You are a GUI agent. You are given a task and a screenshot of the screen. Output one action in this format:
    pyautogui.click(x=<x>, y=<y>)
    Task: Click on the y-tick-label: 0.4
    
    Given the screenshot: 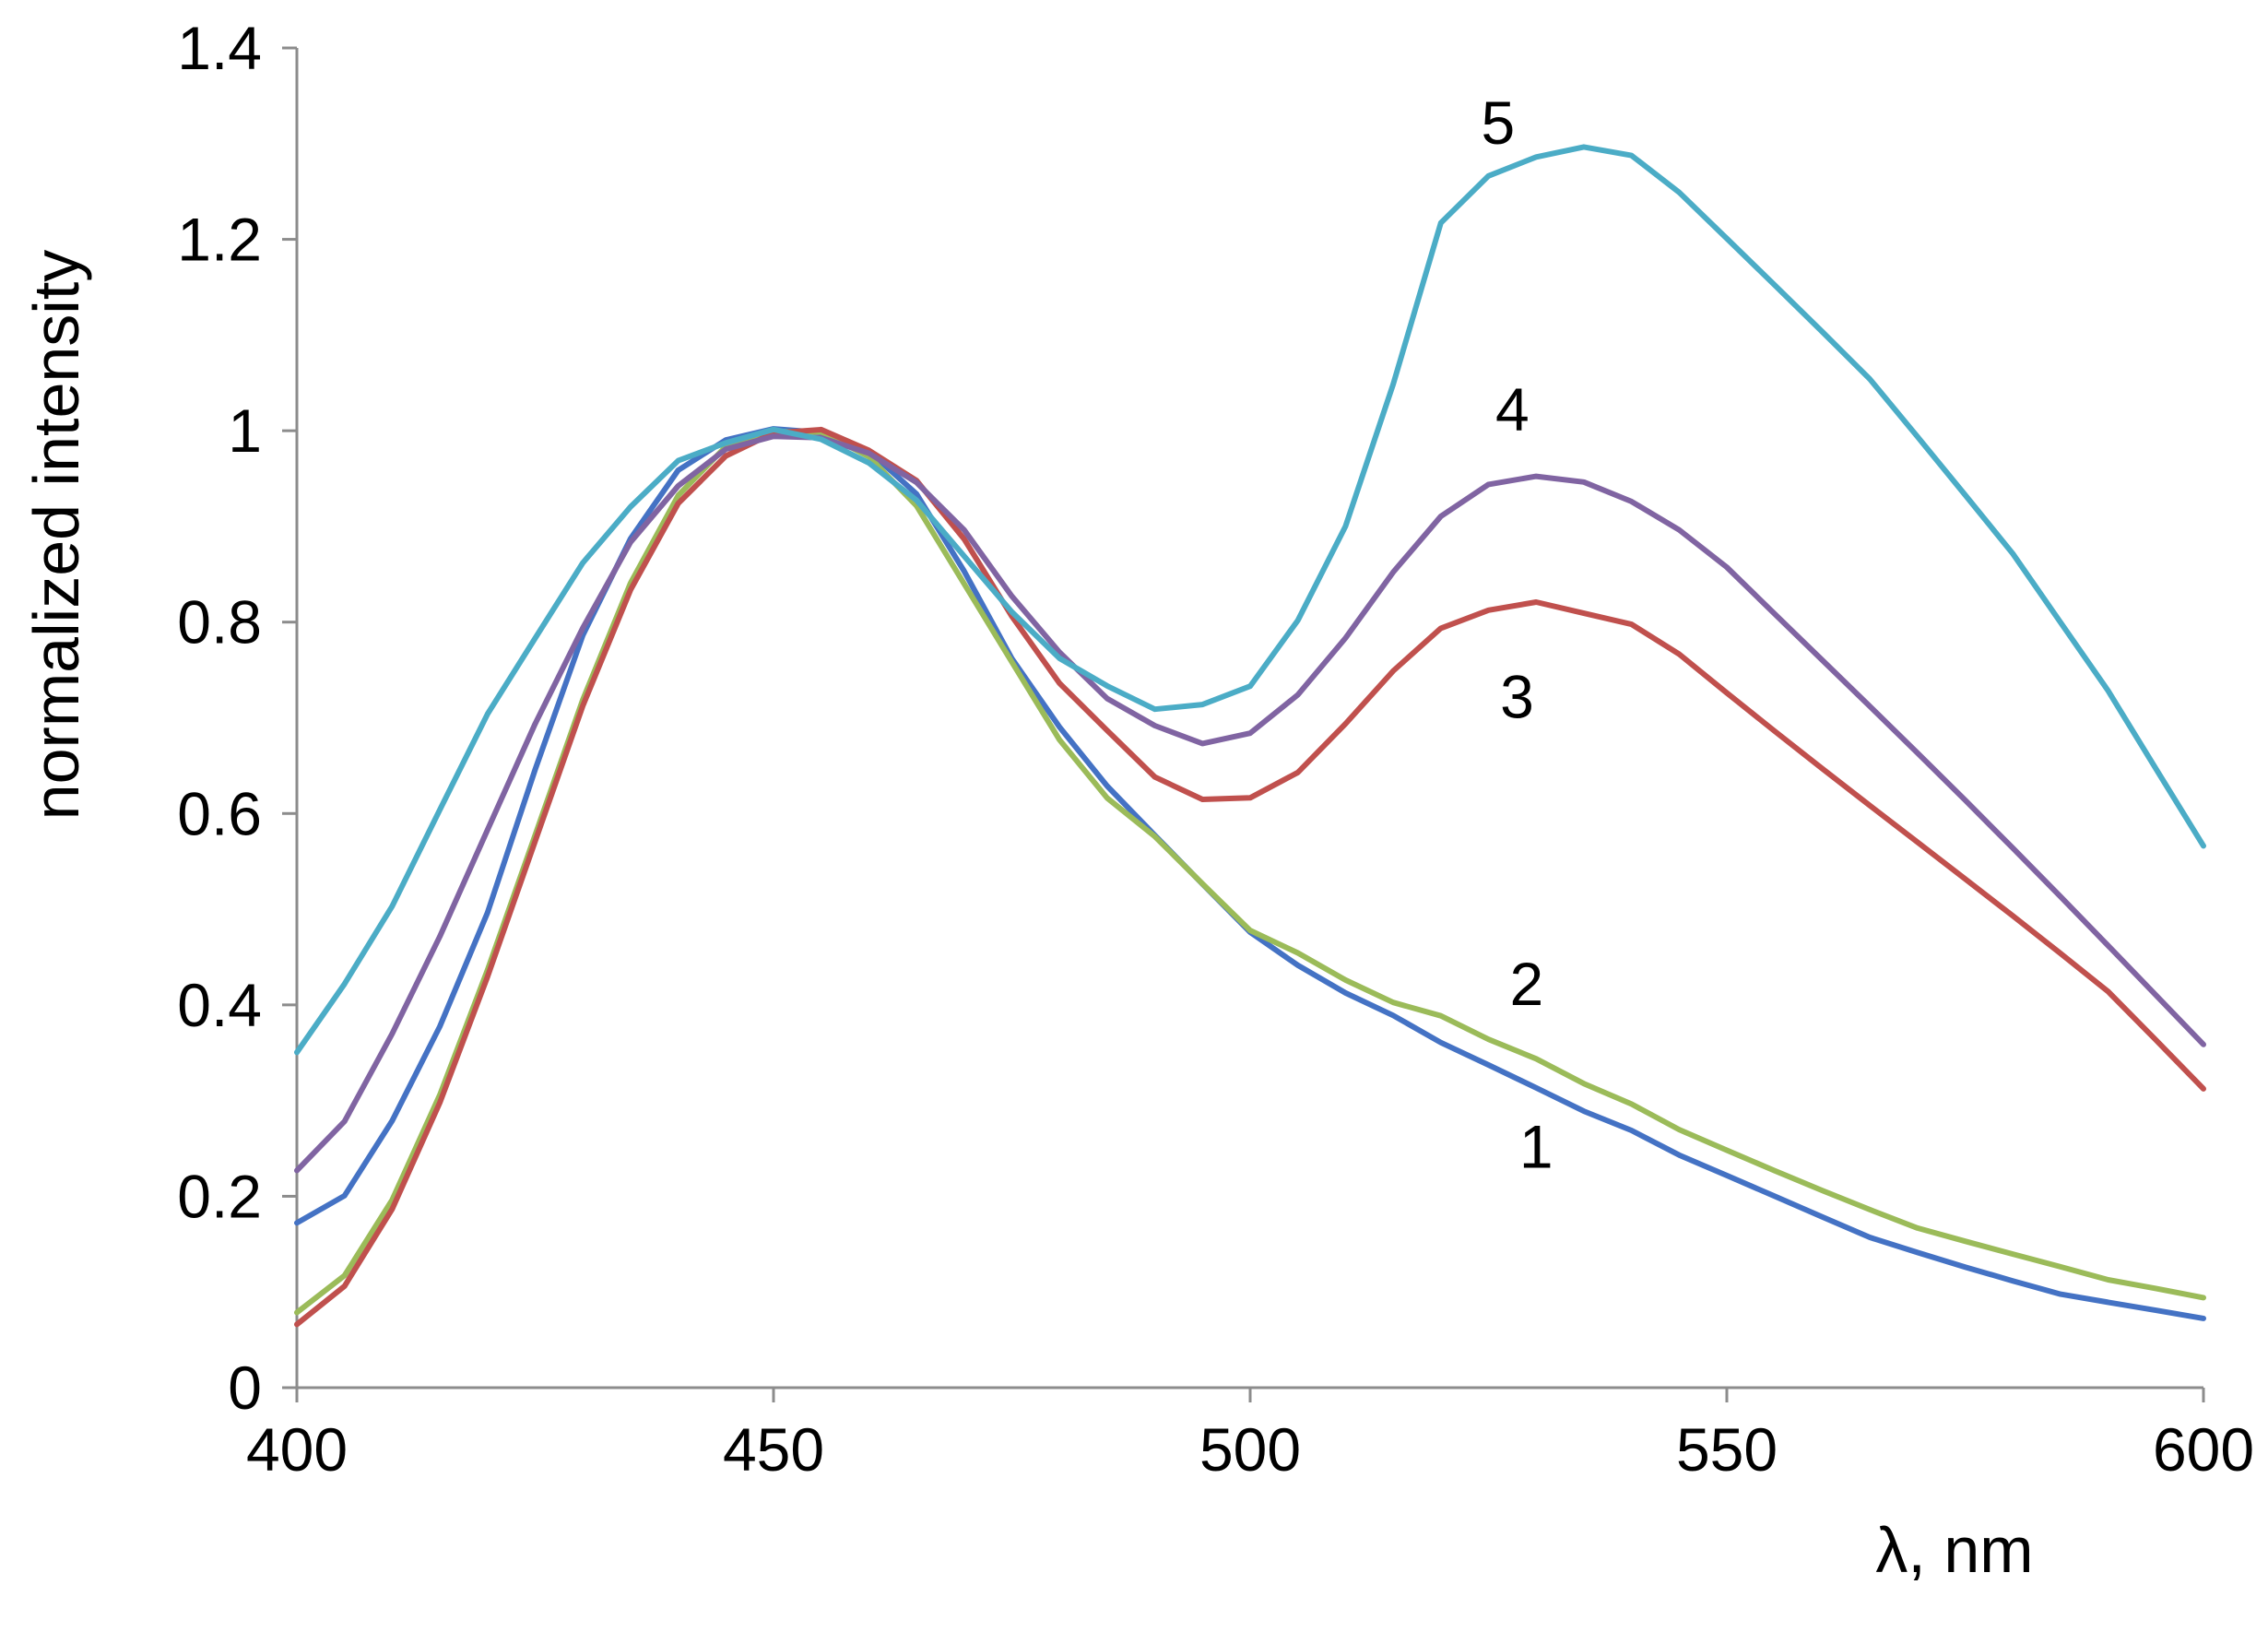 What is the action you would take?
    pyautogui.click(x=219, y=1005)
    